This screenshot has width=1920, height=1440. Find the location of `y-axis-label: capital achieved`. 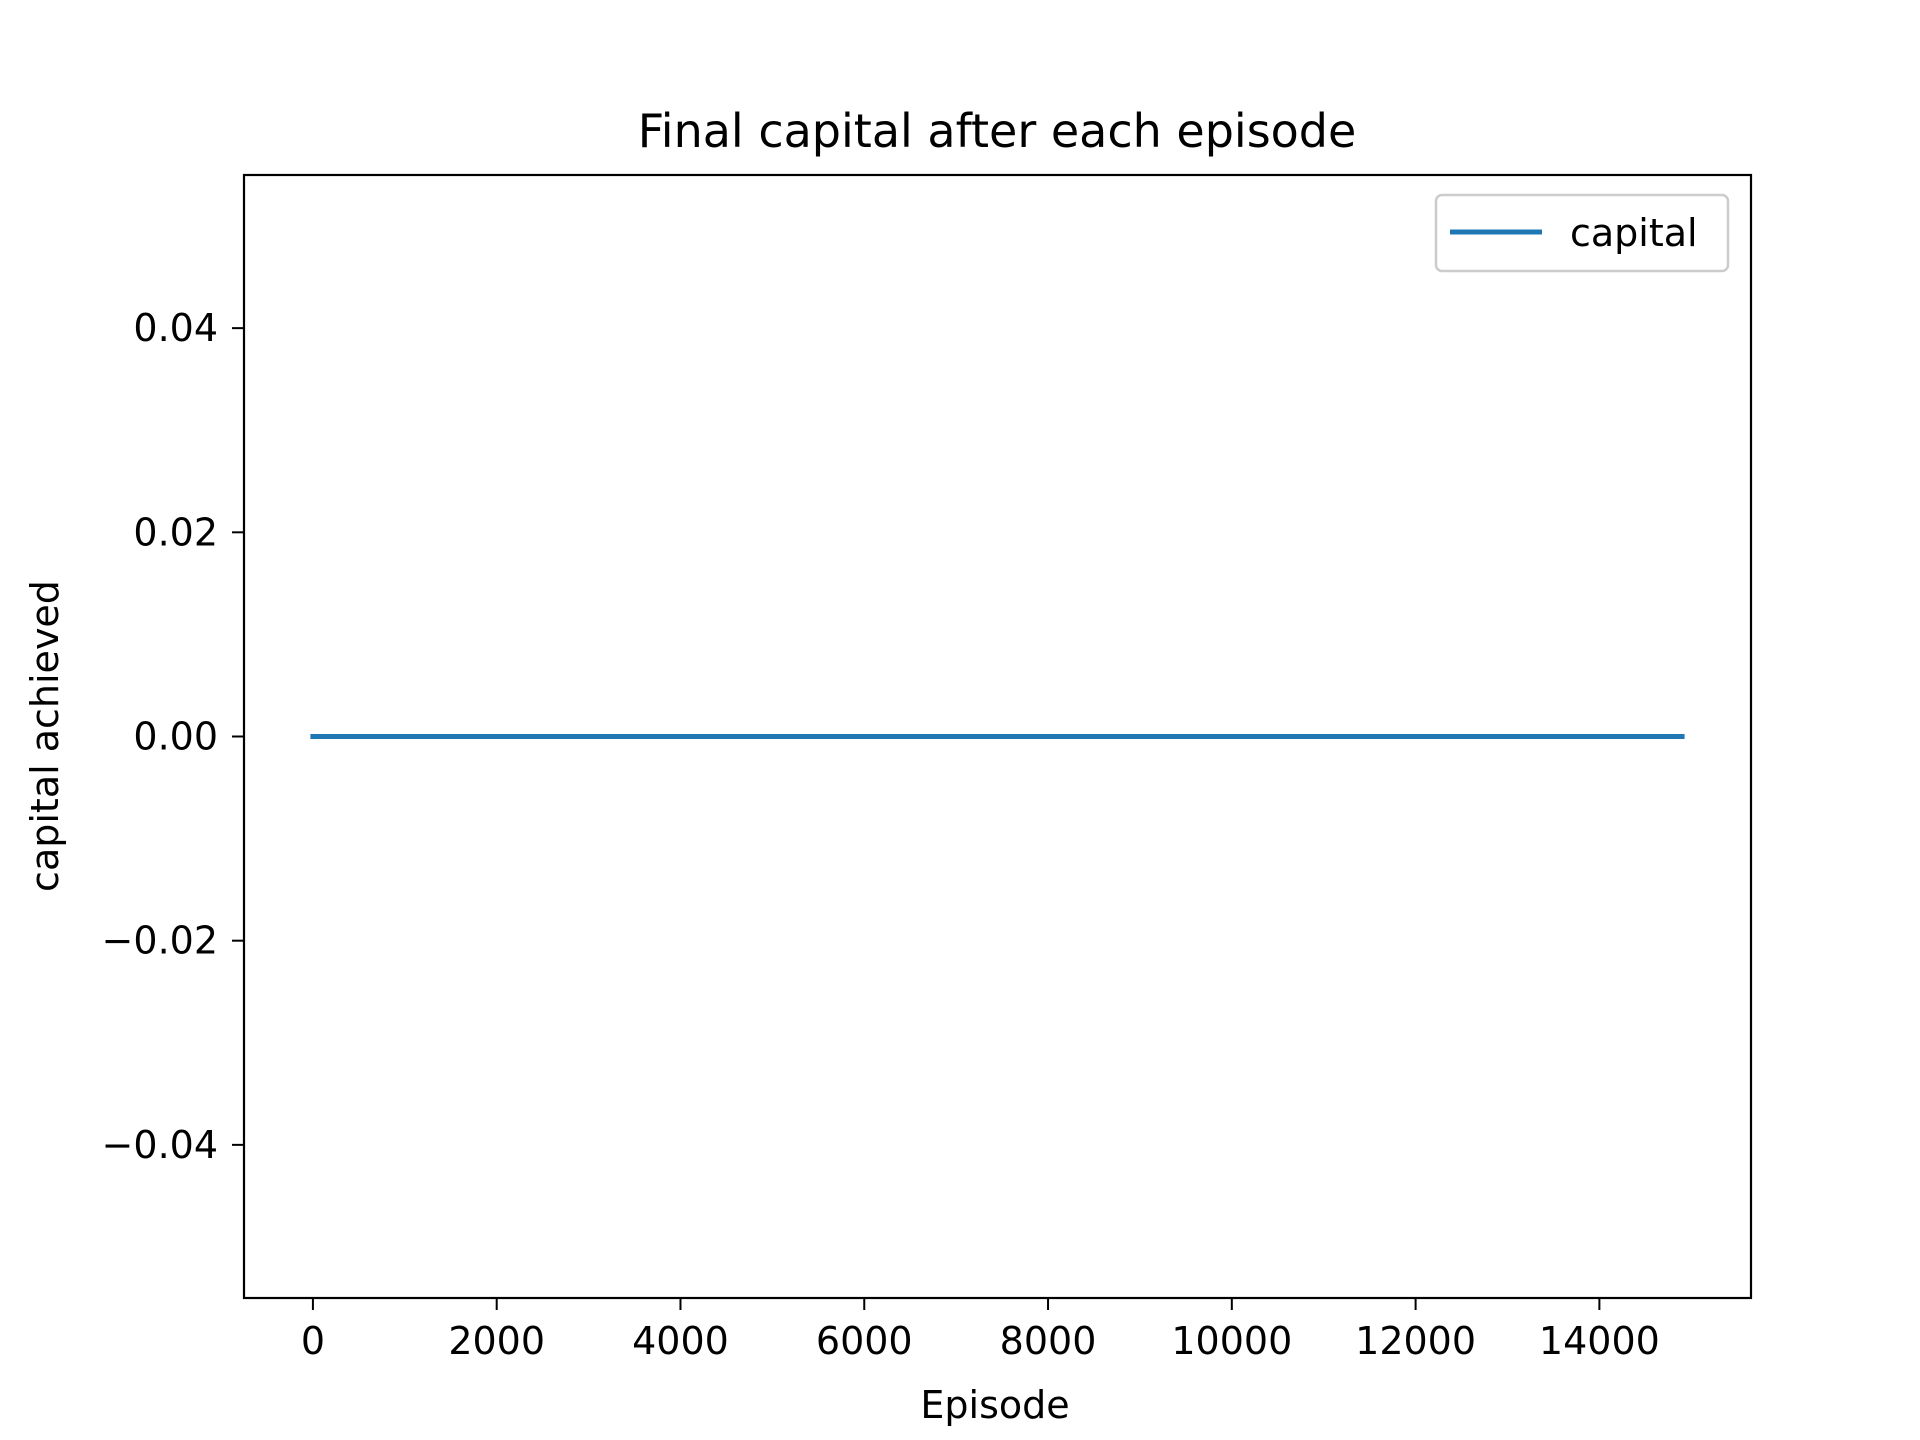

y-axis-label: capital achieved is located at coordinates (45, 736).